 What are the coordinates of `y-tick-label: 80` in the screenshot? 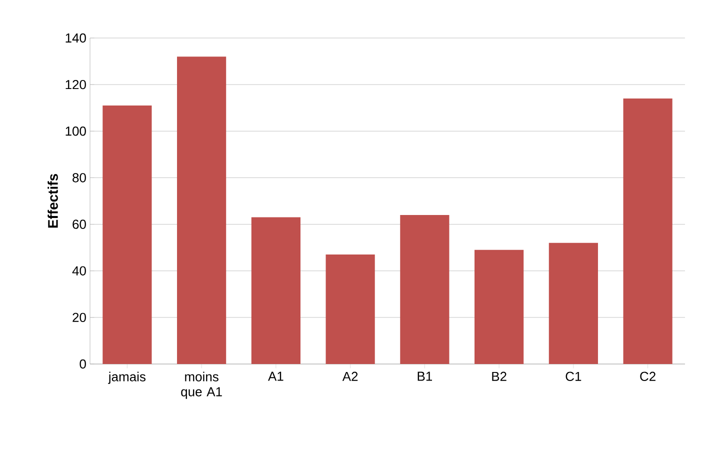 It's located at (79, 177).